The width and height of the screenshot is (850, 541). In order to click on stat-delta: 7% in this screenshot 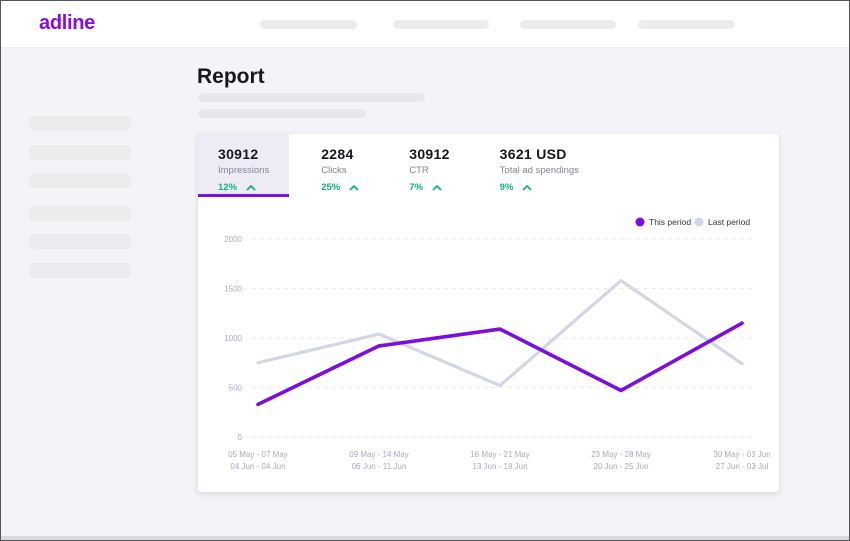, I will do `click(429, 187)`.